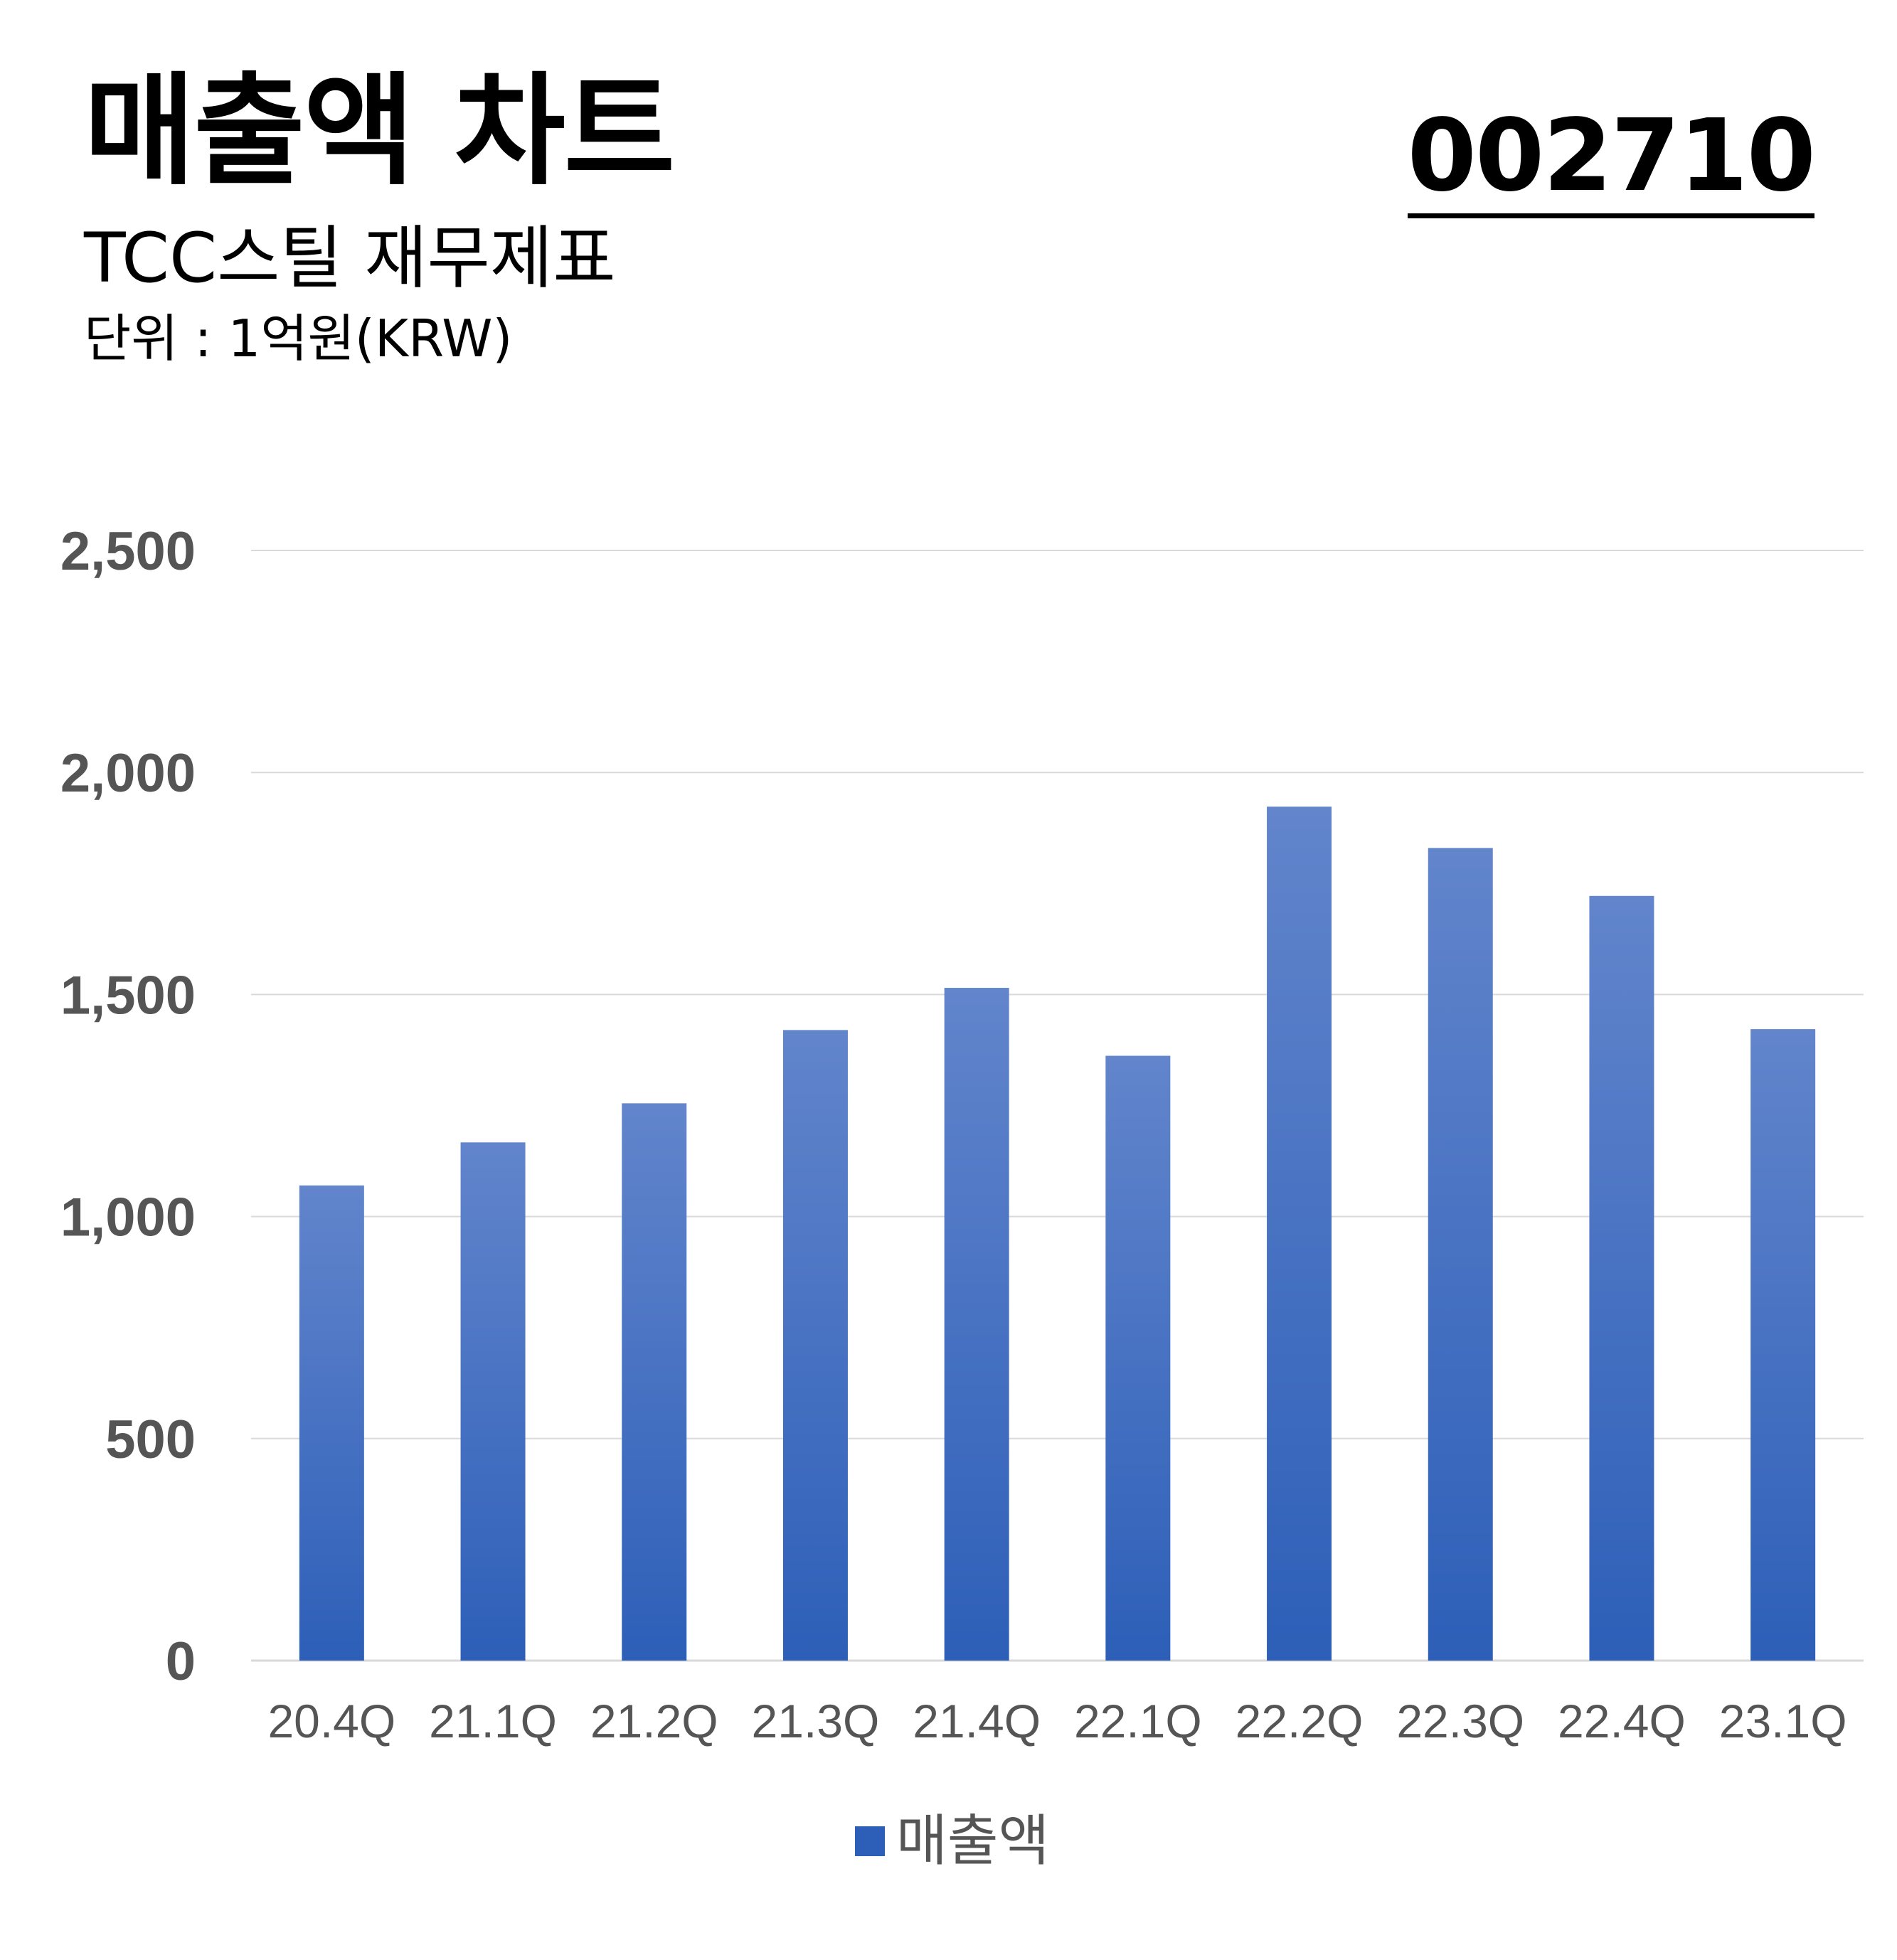 This screenshot has width=1897, height=1960. I want to click on x-tick-label: 22.2Q, so click(1300, 1721).